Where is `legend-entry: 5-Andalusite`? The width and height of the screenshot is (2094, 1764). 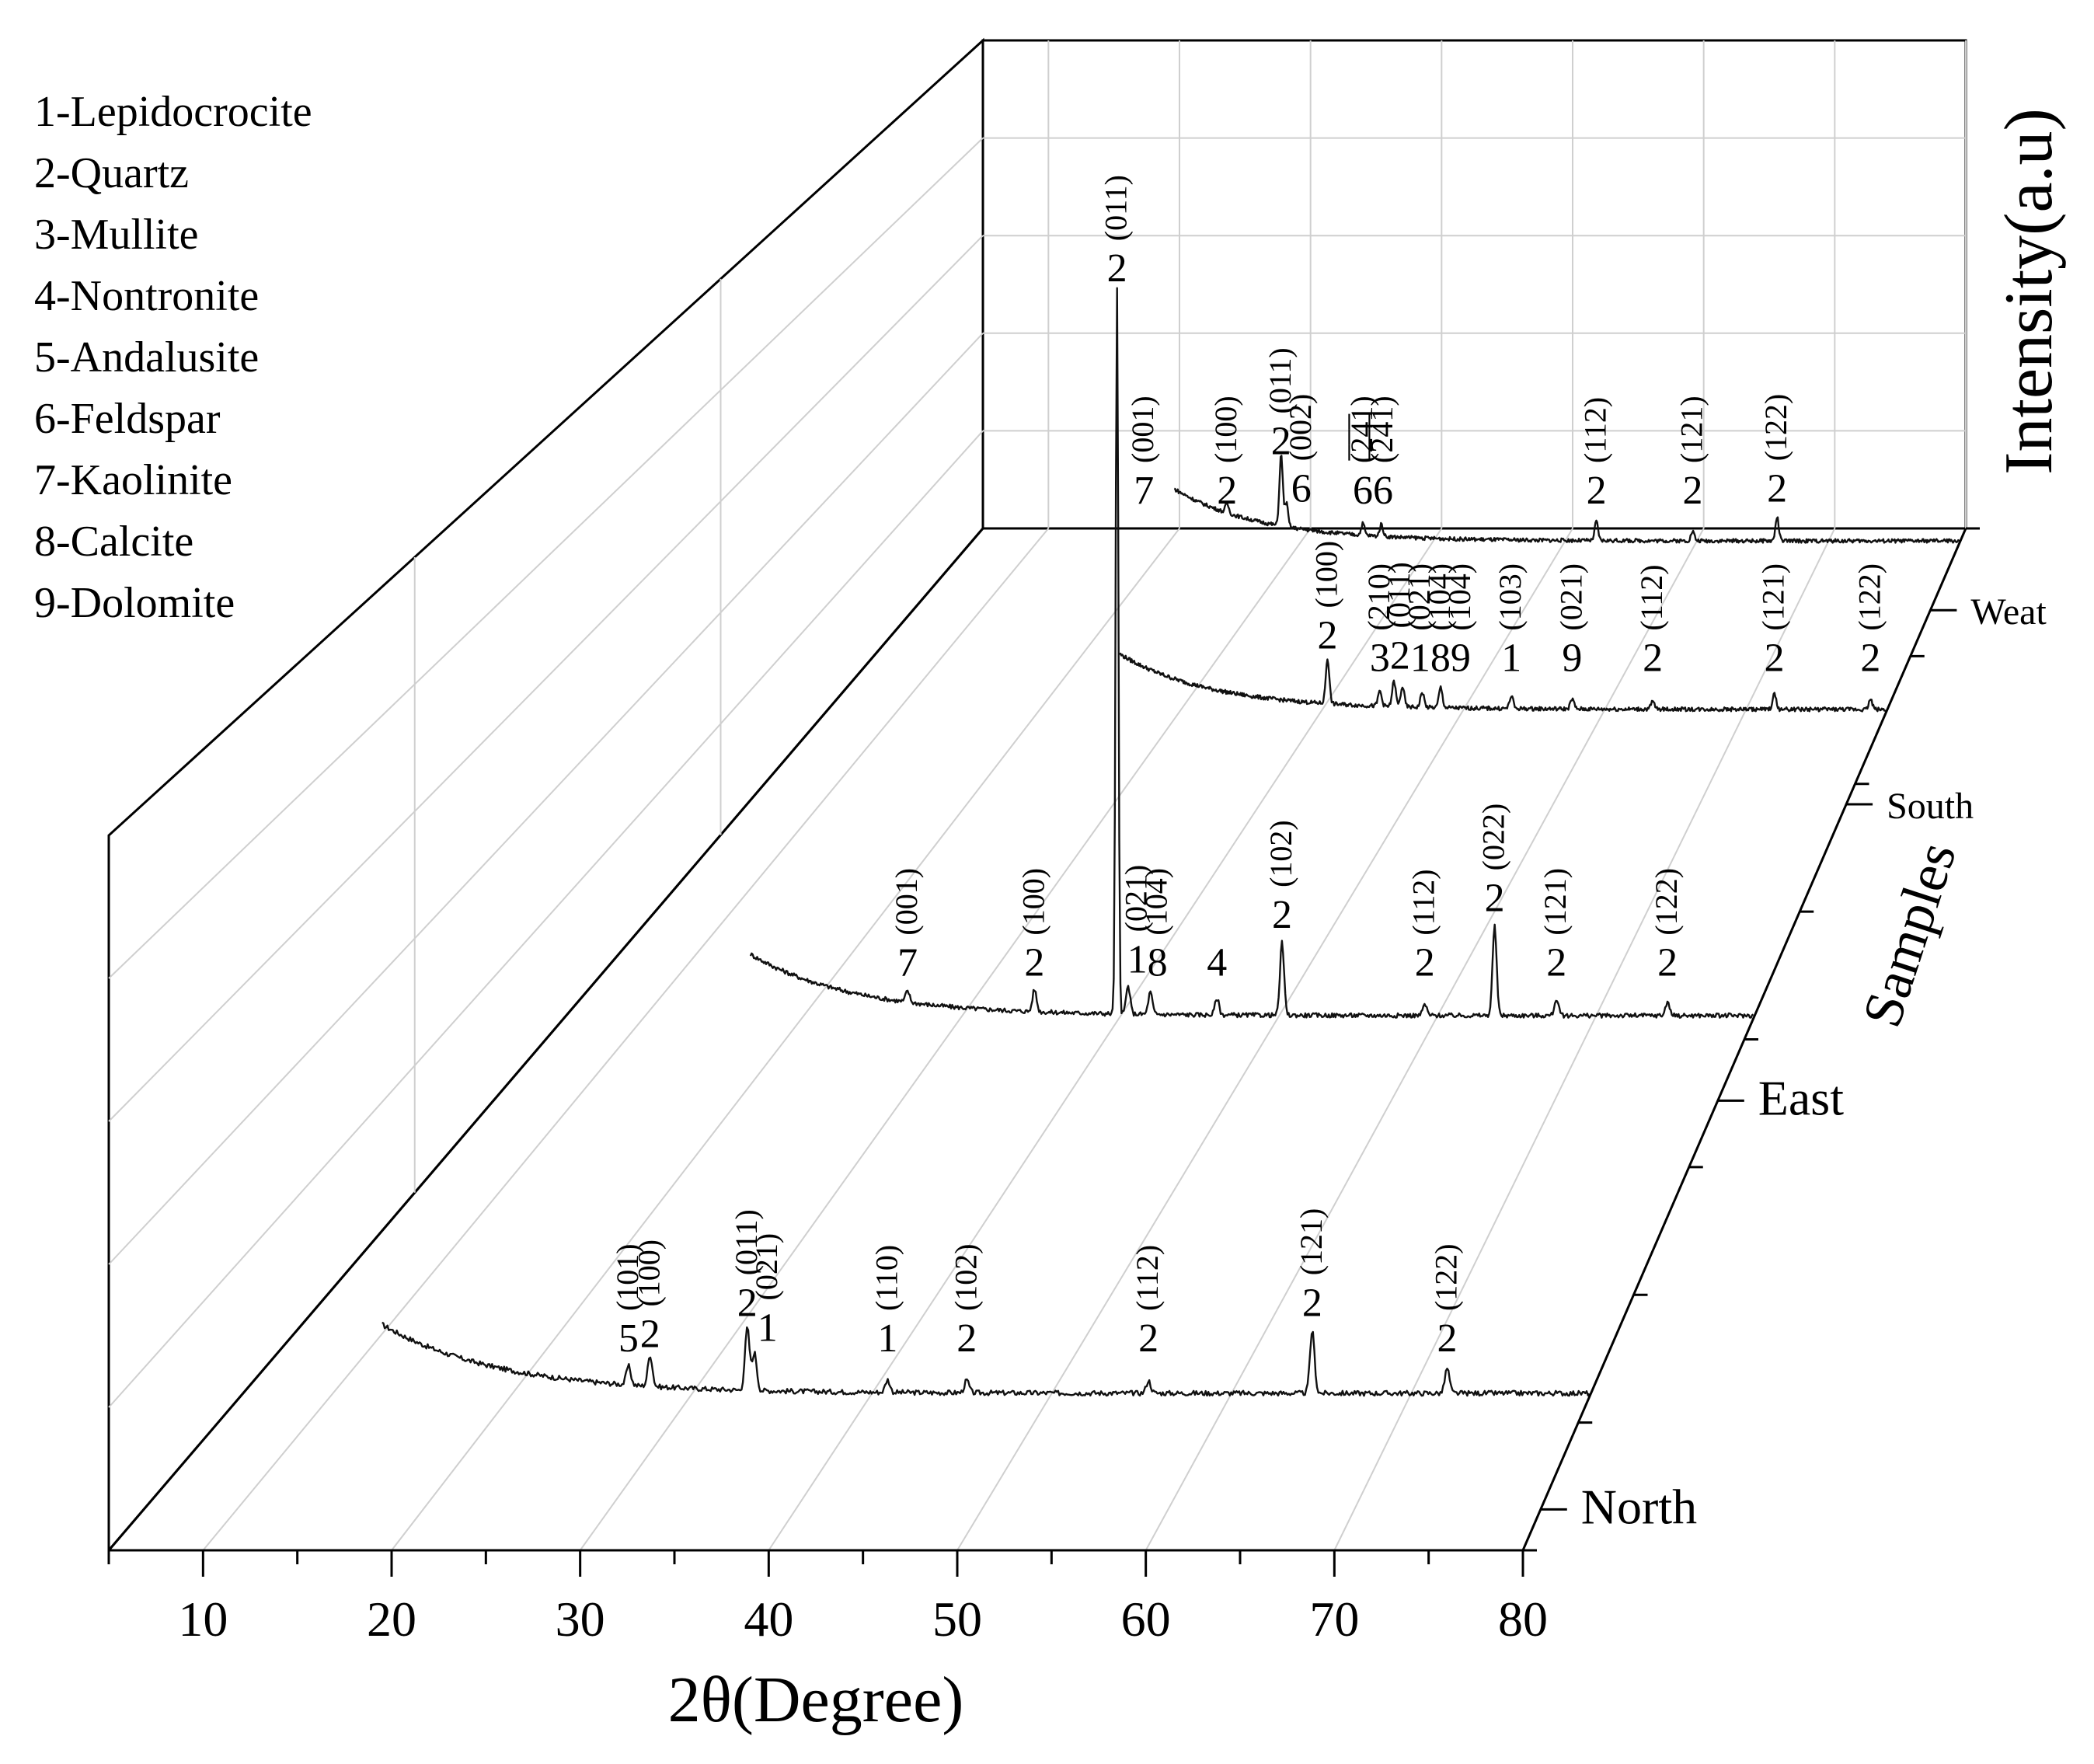 legend-entry: 5-Andalusite is located at coordinates (147, 358).